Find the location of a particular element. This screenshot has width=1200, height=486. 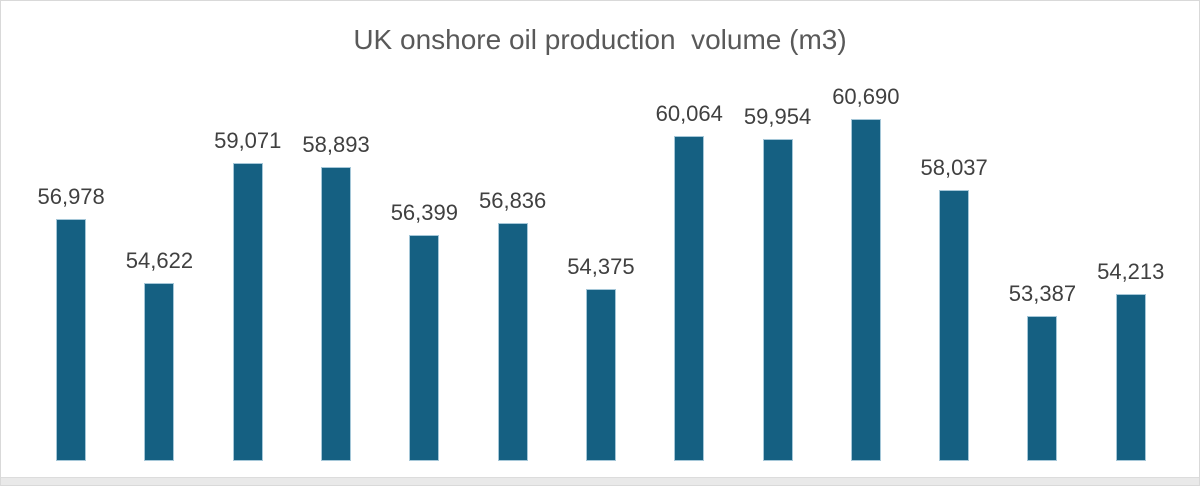

bar-value-label: 56,399 is located at coordinates (424, 212).